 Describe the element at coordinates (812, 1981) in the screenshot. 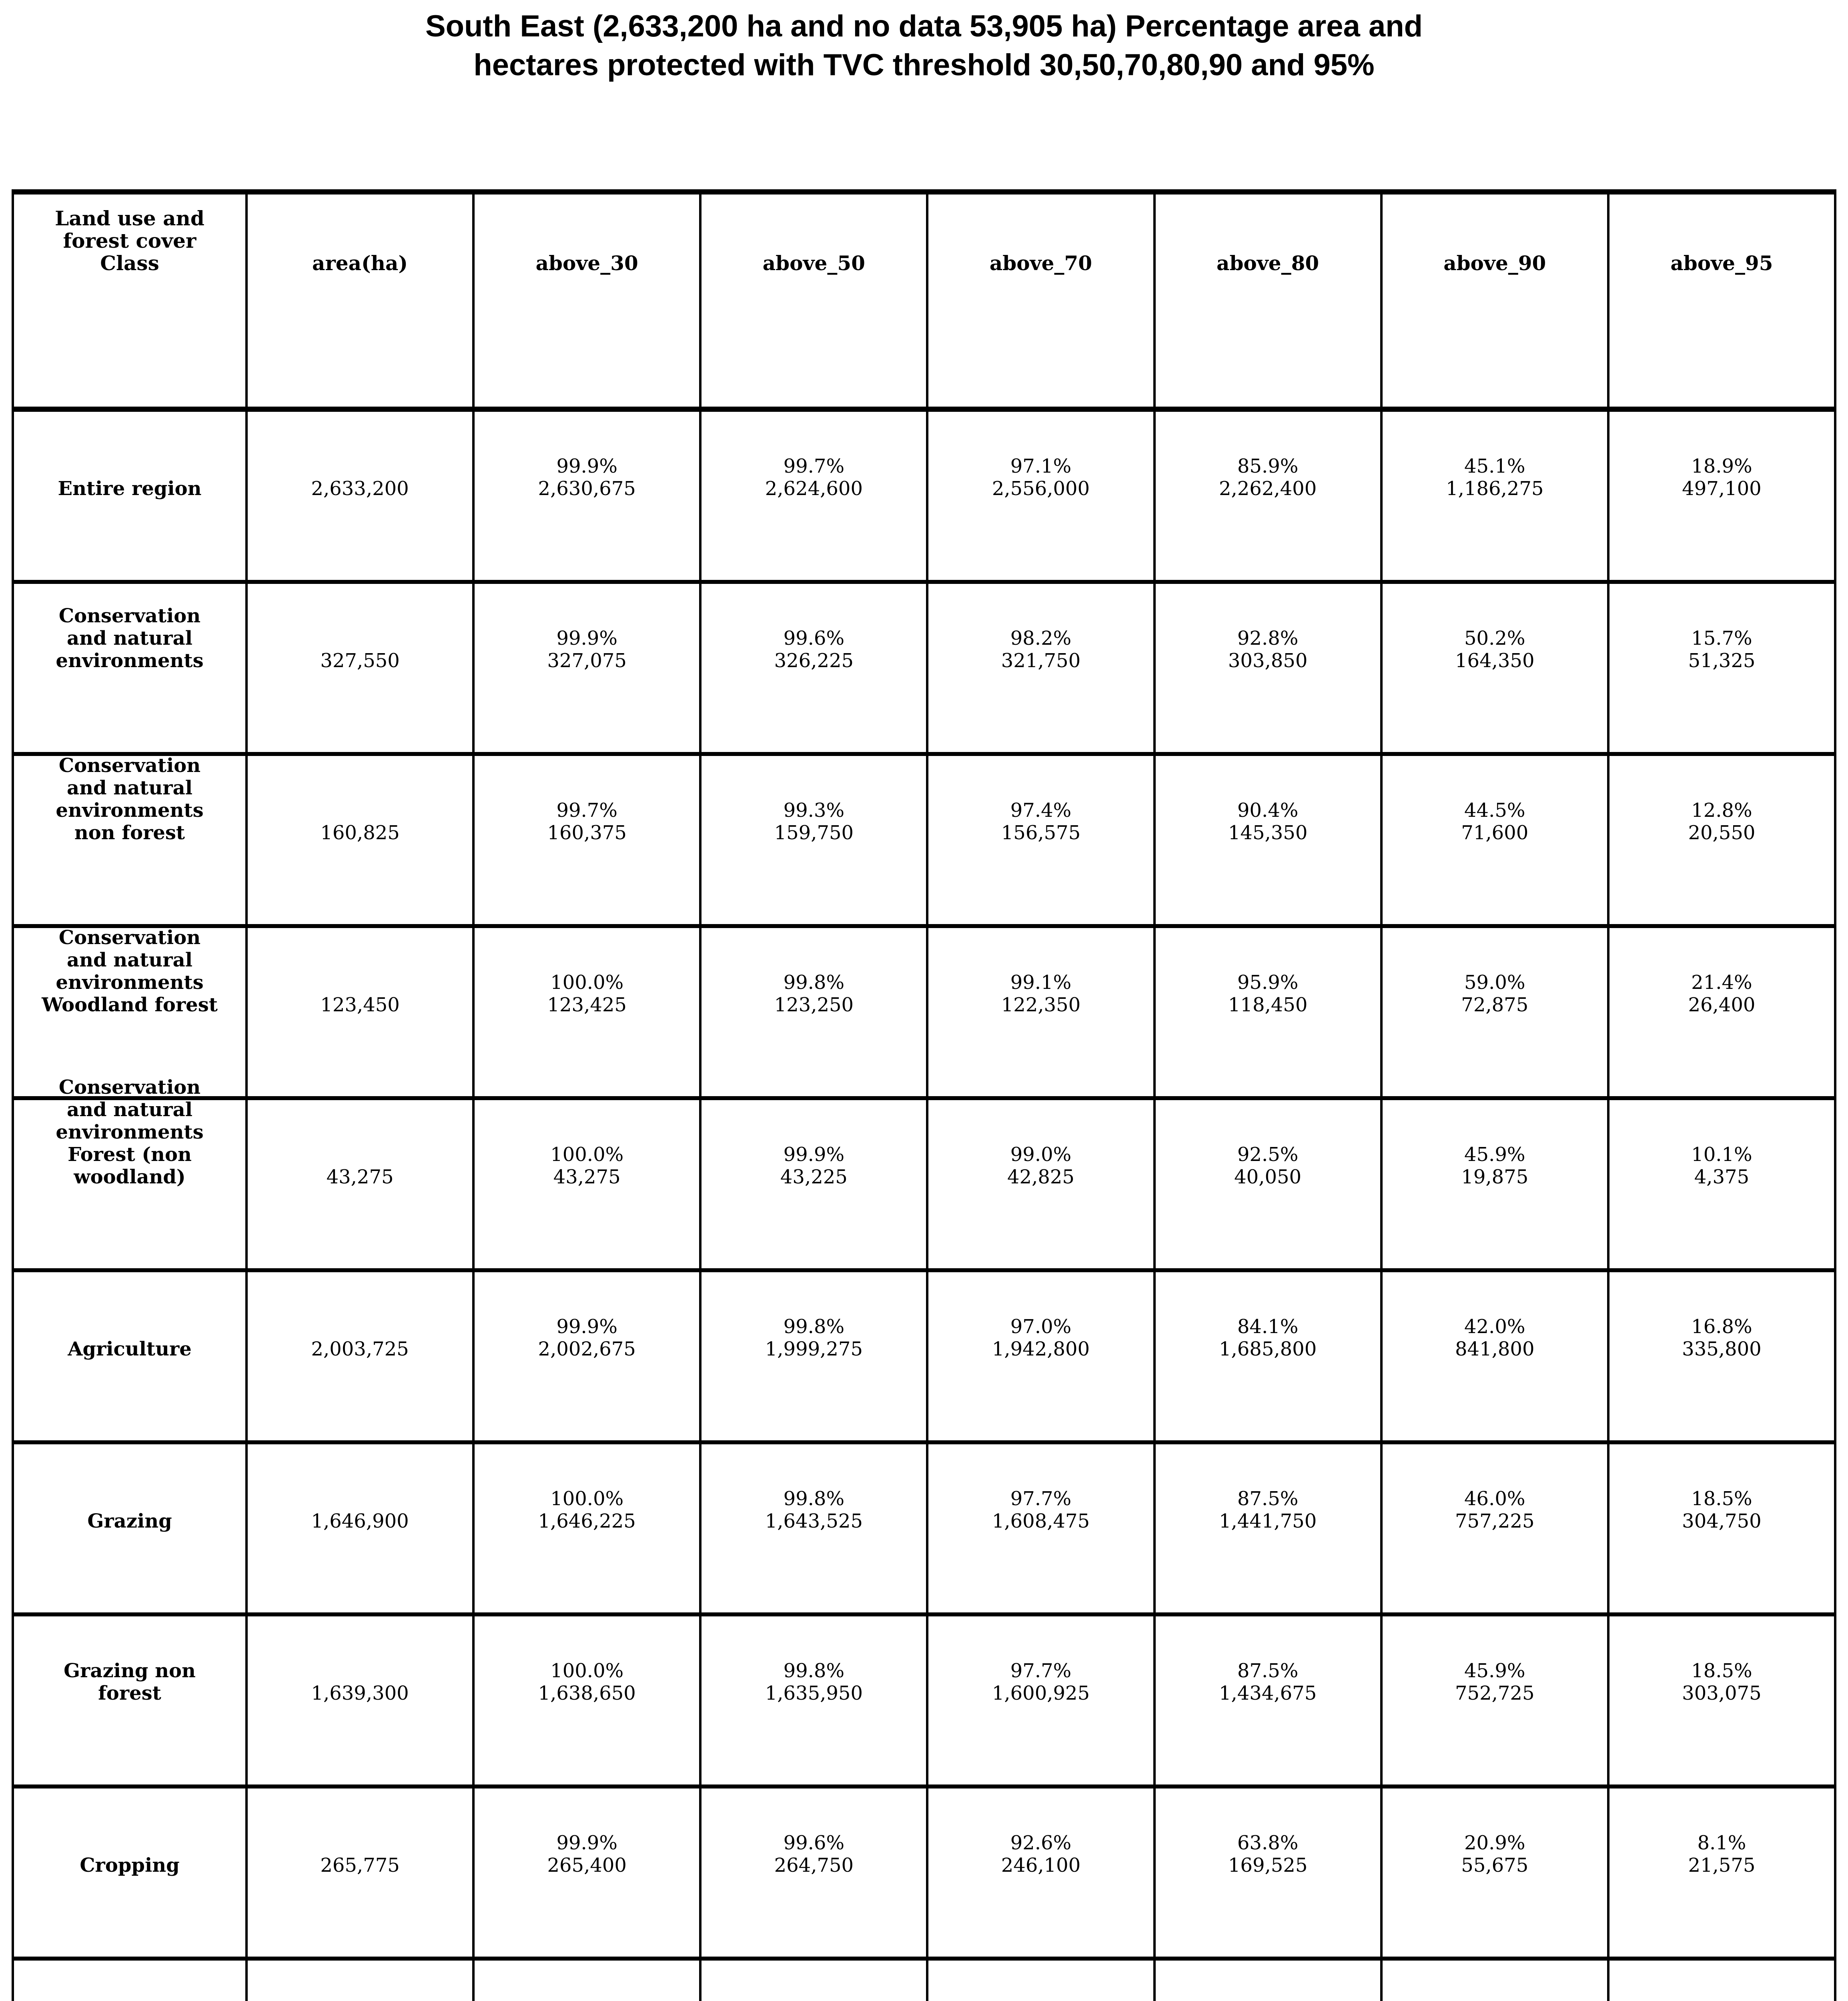

I see `value-cell: 100.0%89,475` at that location.